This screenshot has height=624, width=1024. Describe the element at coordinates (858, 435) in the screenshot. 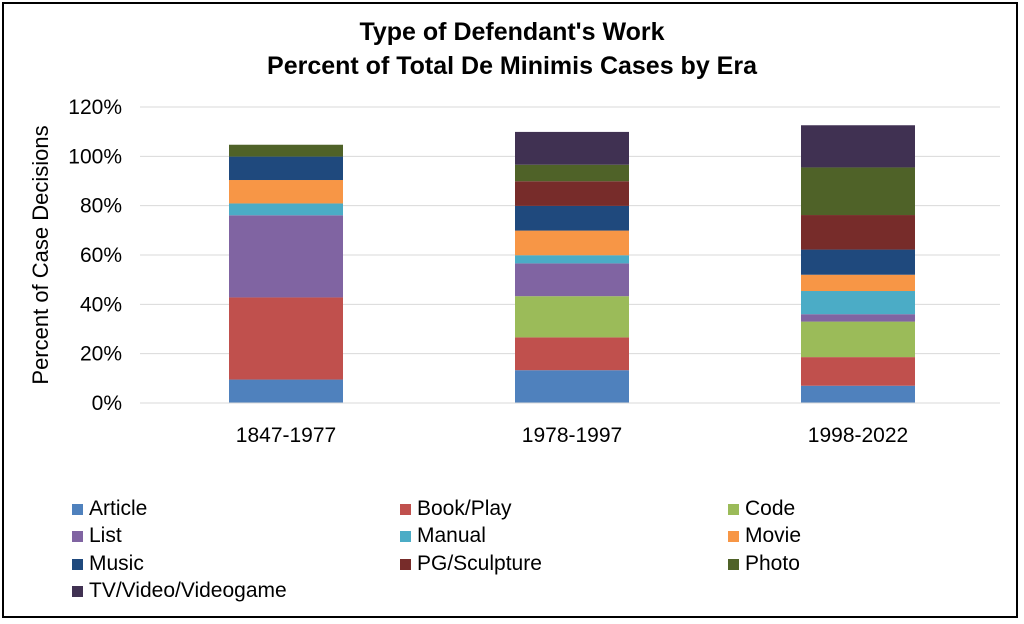

I see `x-tick-label: 1998-2022` at that location.